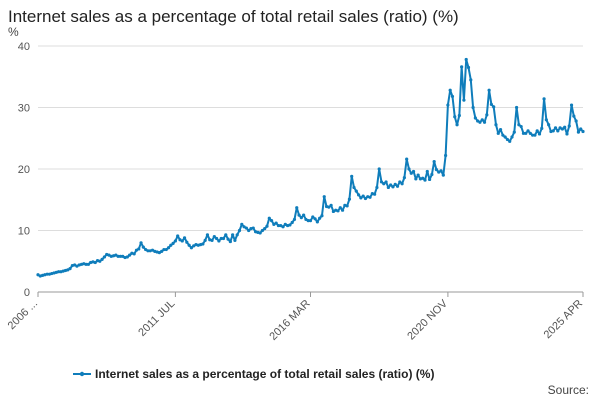 The height and width of the screenshot is (400, 600). What do you see at coordinates (295, 317) in the screenshot?
I see `x-axis: 2006 ... 2011 JUL 2016 MAR 2020 NOV 2025 APR` at bounding box center [295, 317].